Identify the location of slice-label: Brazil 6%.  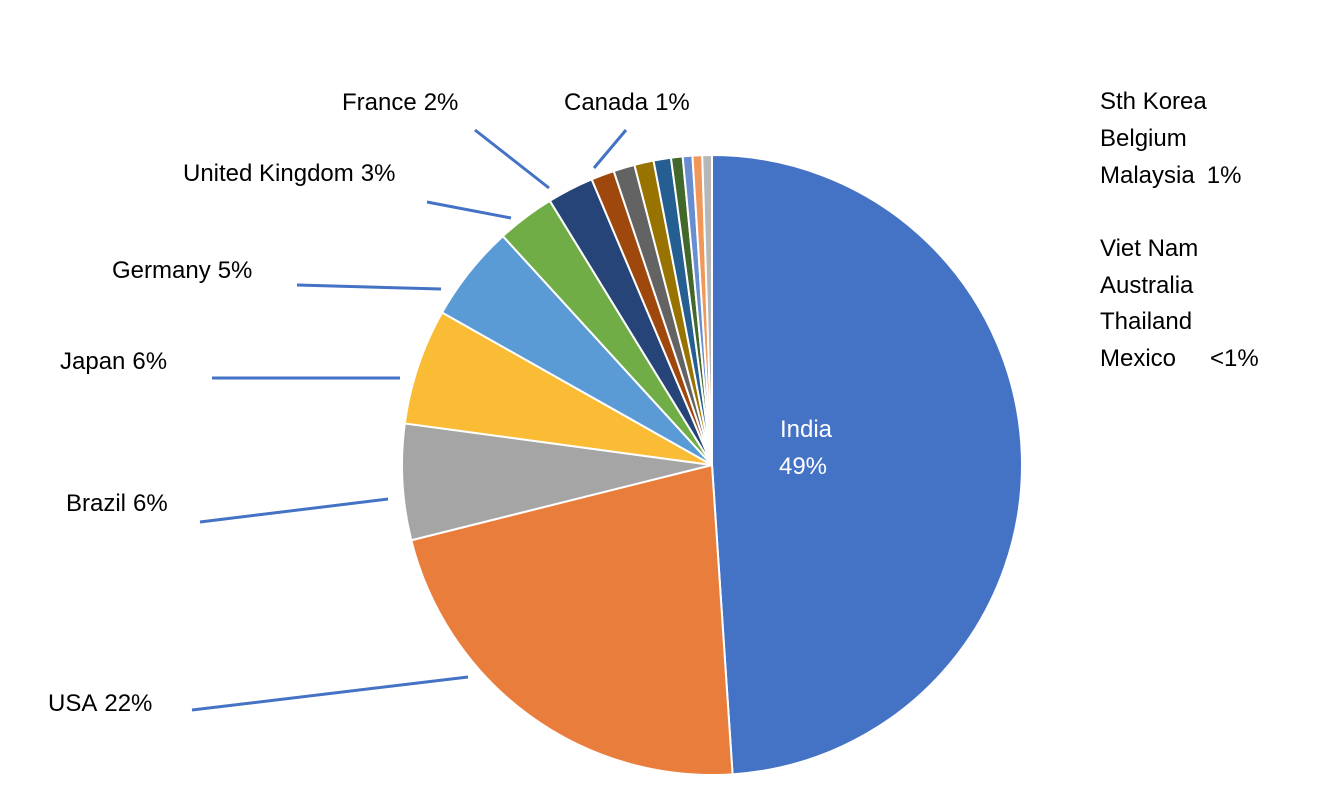
(117, 503).